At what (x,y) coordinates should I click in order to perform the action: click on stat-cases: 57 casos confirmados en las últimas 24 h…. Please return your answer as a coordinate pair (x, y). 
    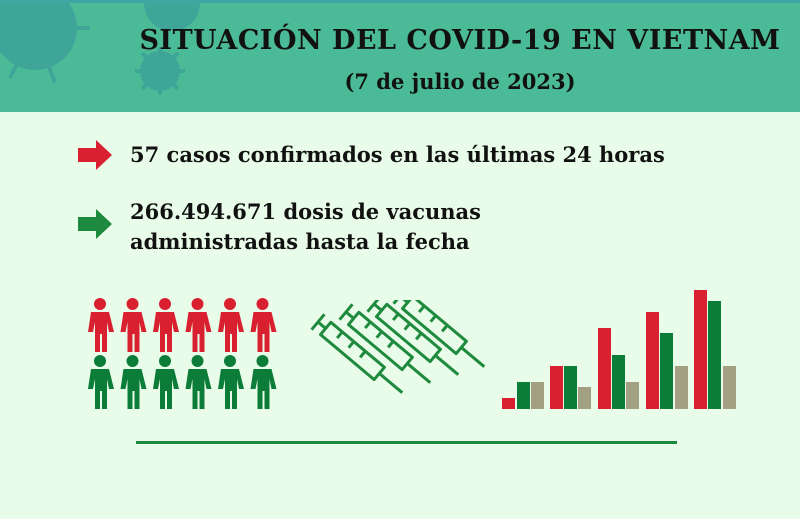
    Looking at the image, I should click on (384, 155).